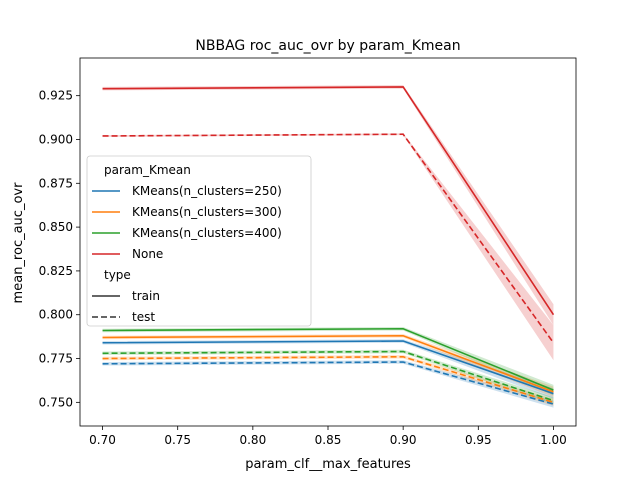 The width and height of the screenshot is (640, 480). Describe the element at coordinates (403, 440) in the screenshot. I see `x-tick-label: 0.90` at that location.